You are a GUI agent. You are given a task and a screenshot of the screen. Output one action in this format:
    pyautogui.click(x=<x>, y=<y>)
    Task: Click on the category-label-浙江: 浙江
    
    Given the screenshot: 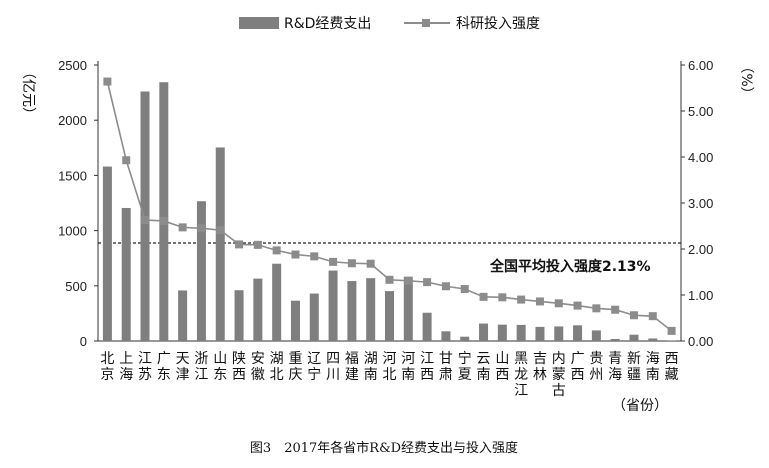 What is the action you would take?
    pyautogui.click(x=201, y=367)
    